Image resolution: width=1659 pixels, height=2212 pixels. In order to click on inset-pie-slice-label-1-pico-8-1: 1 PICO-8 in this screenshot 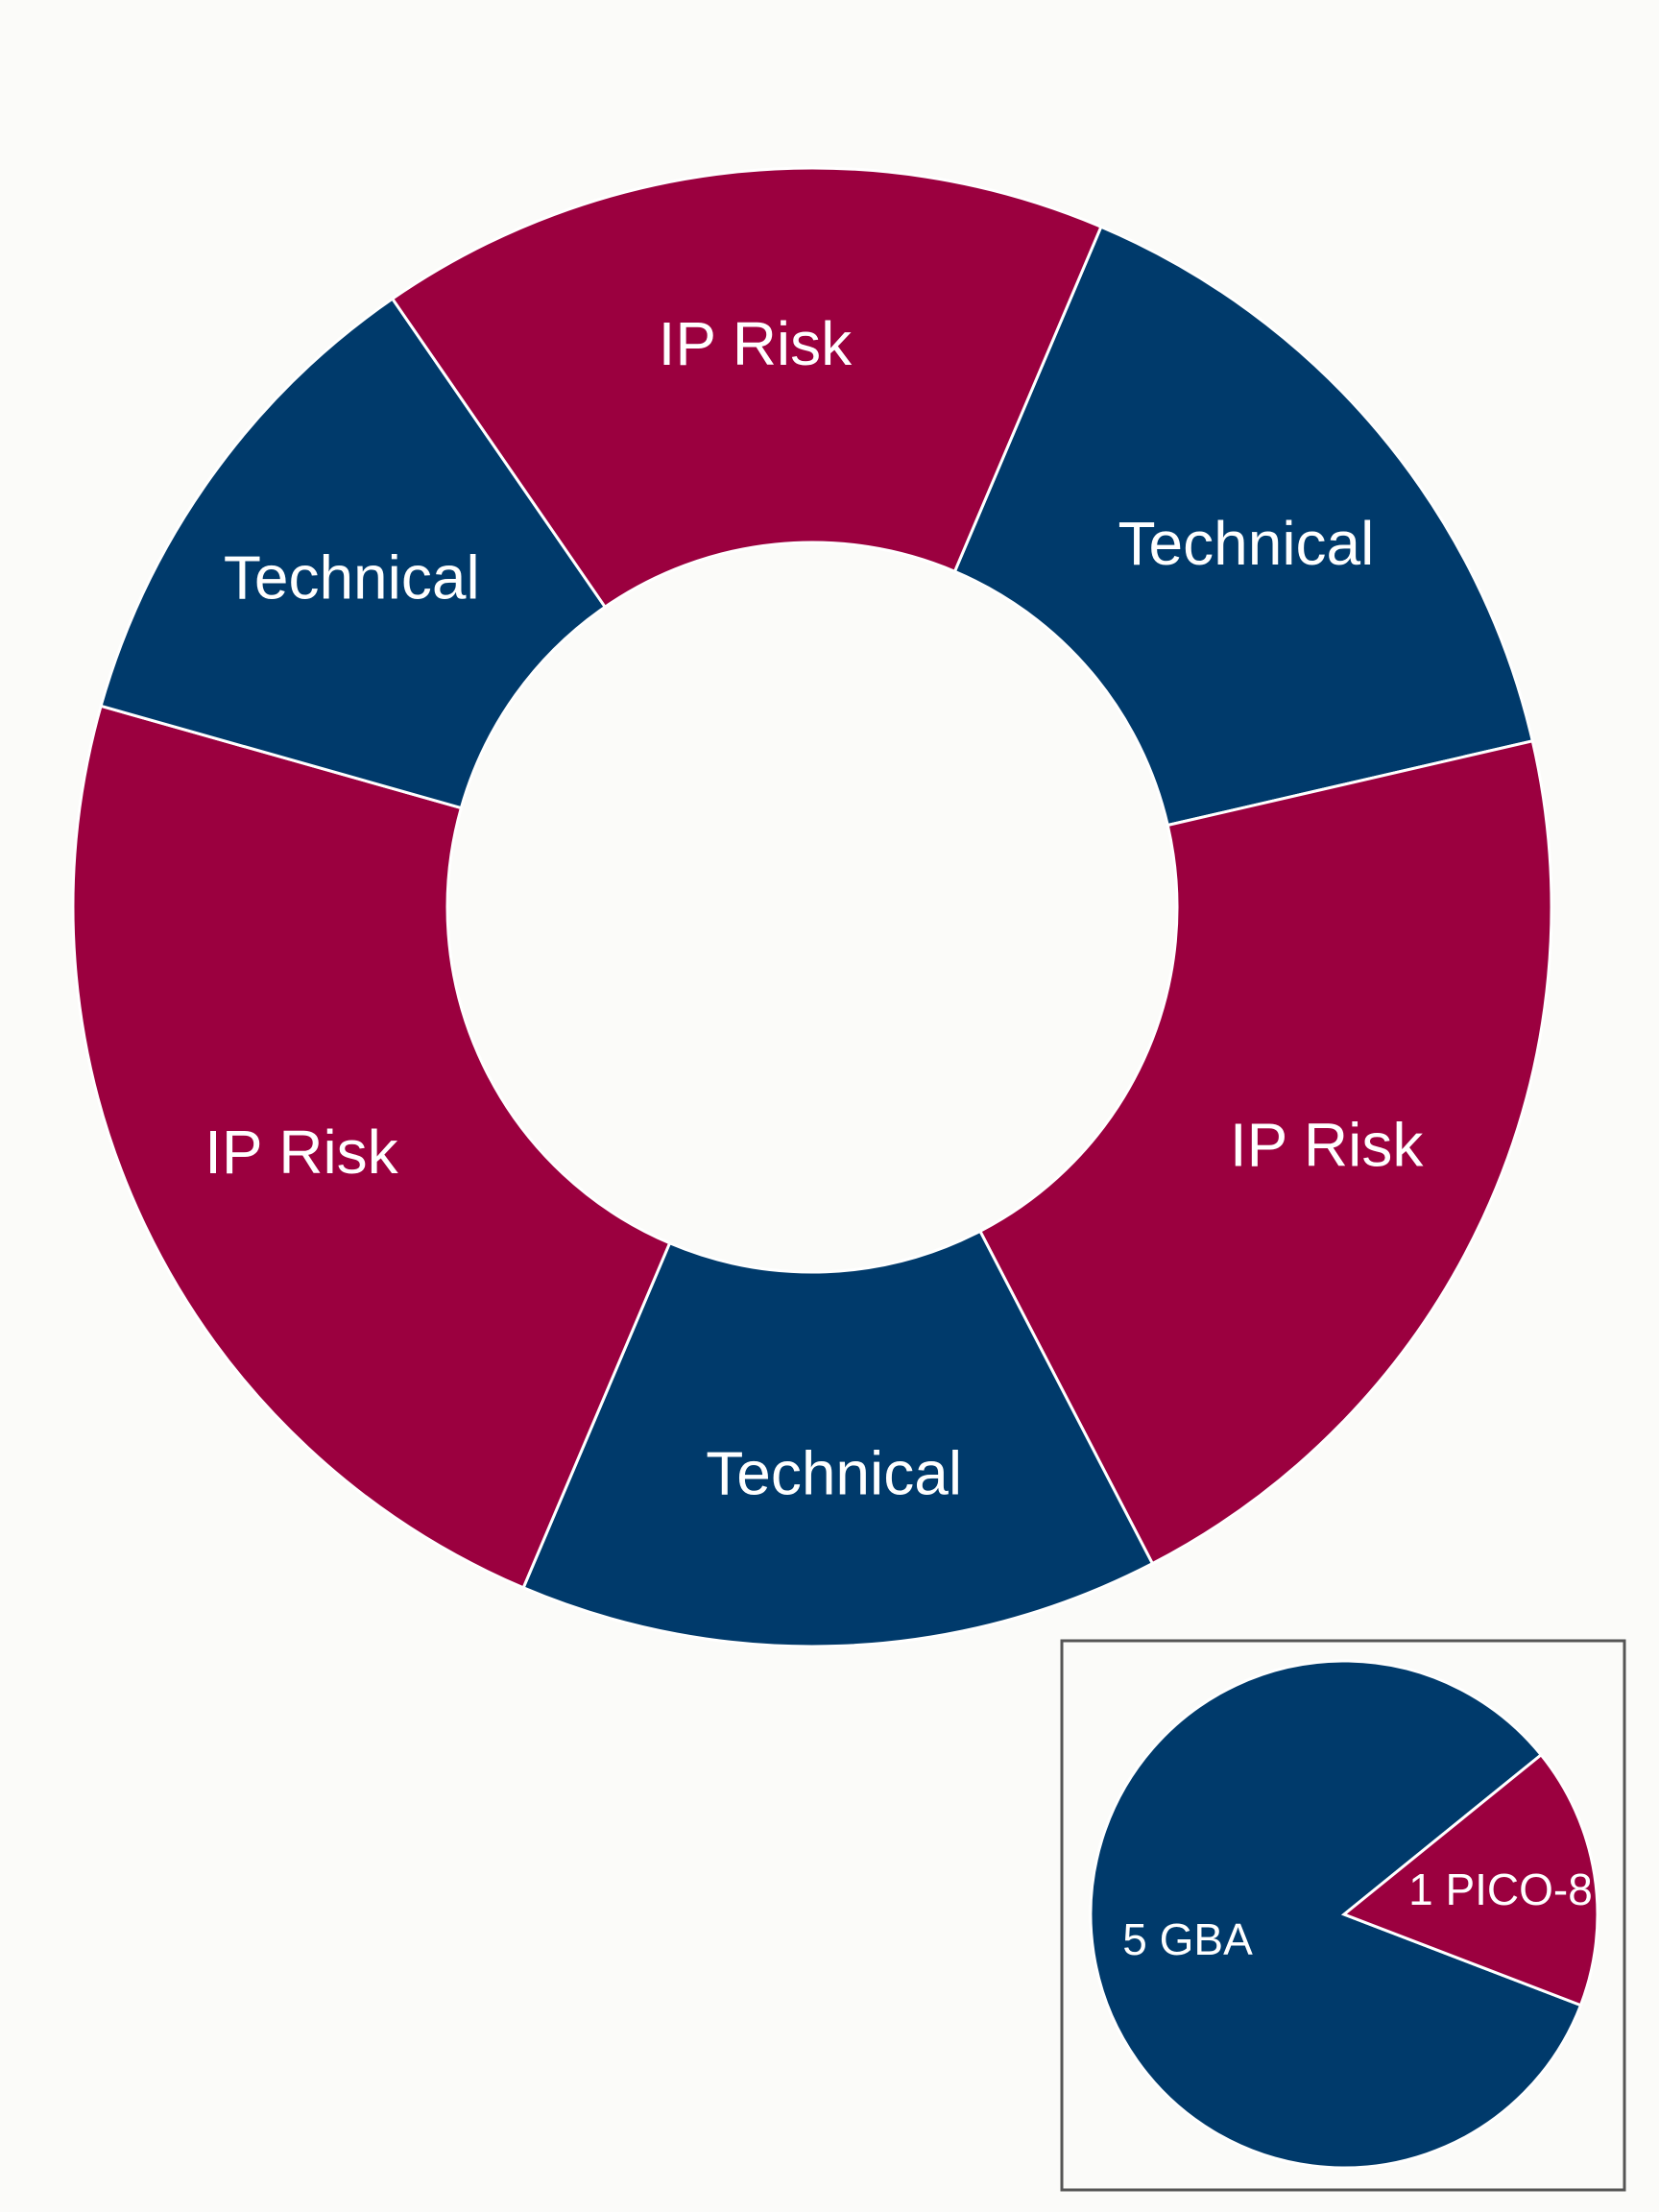, I will do `click(1501, 1889)`.